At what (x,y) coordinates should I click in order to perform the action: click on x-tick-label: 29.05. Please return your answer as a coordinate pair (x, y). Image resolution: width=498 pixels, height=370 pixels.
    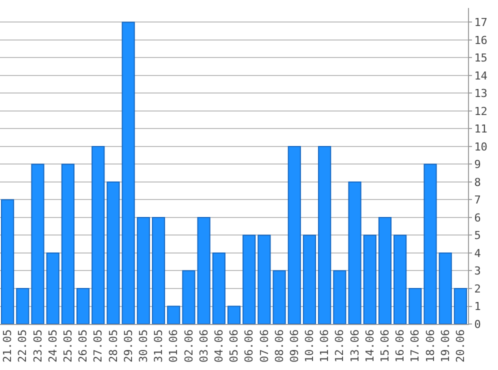
    Looking at the image, I should click on (128, 346).